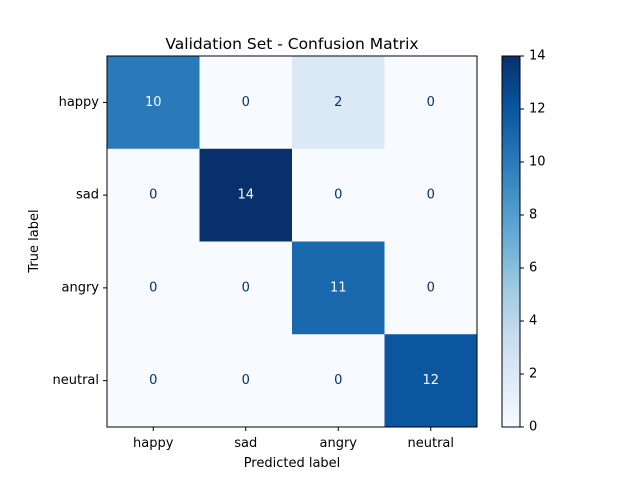  I want to click on y-axis-label: True label, so click(34, 241).